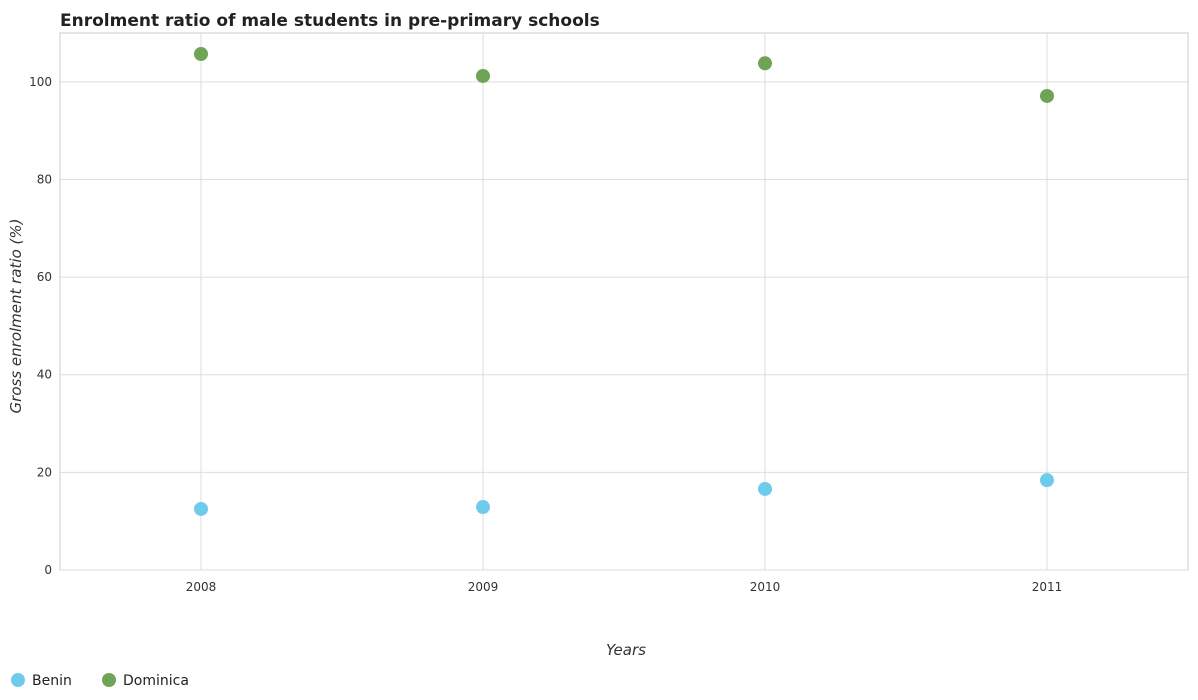 The height and width of the screenshot is (700, 1198). Describe the element at coordinates (765, 63) in the screenshot. I see `point-dominica-2010` at that location.